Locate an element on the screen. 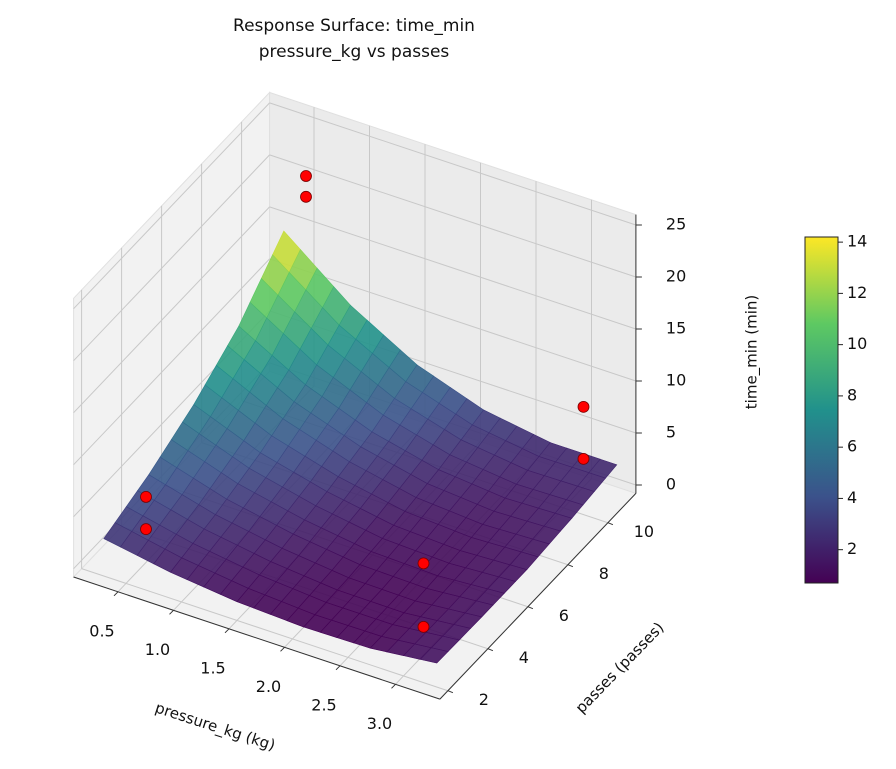 This screenshot has width=896, height=769. y-tick-label: 10 is located at coordinates (644, 531).